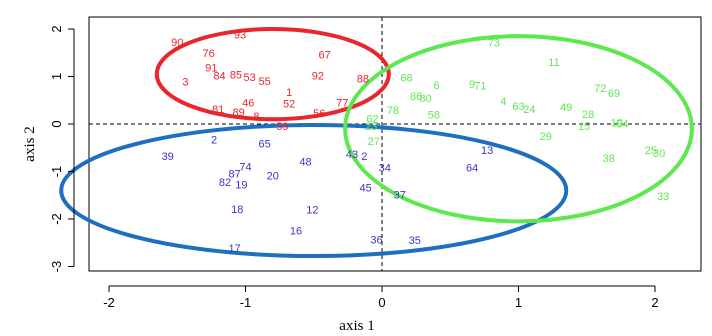 This screenshot has width=712, height=336. Describe the element at coordinates (319, 114) in the screenshot. I see `point-label: 56` at that location.